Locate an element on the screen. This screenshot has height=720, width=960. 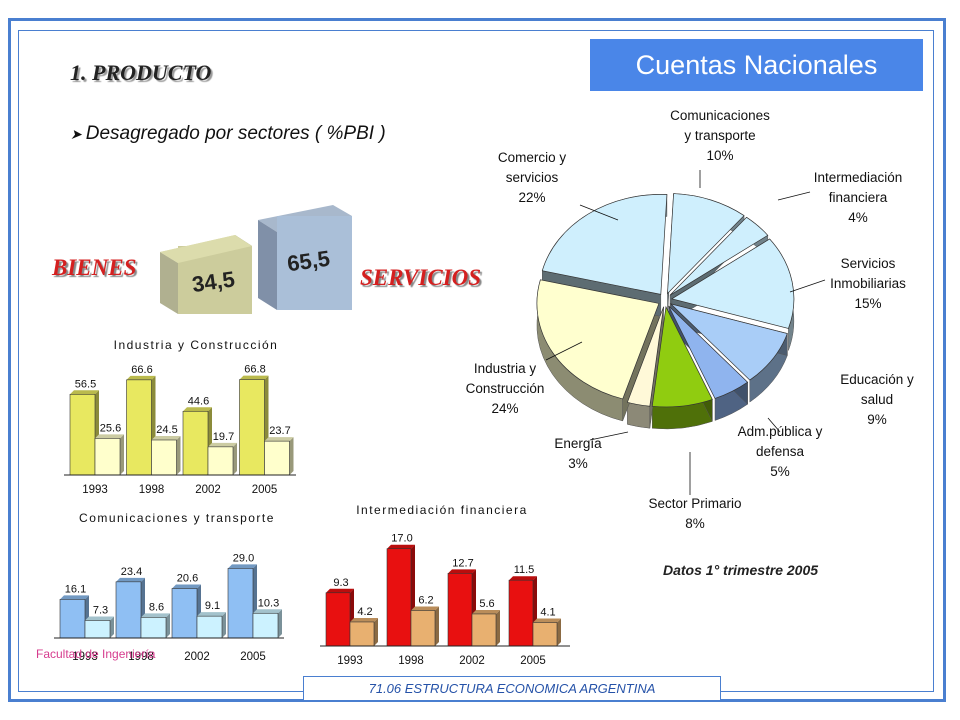
pie-slice-label-line: Construcción is located at coordinates (505, 388).